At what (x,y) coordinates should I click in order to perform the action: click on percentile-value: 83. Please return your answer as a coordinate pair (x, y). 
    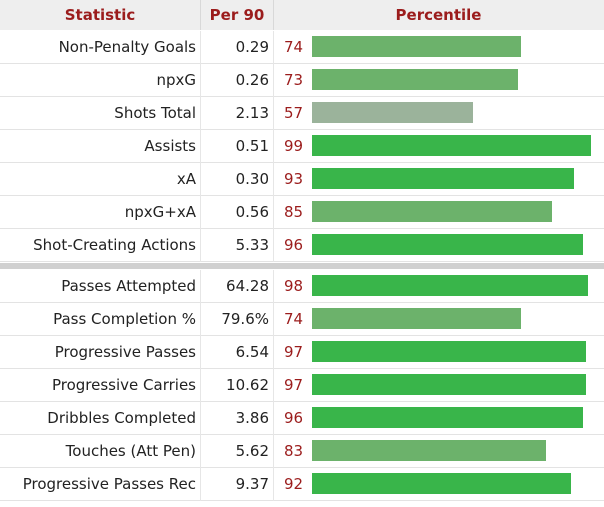
    Looking at the image, I should click on (294, 451).